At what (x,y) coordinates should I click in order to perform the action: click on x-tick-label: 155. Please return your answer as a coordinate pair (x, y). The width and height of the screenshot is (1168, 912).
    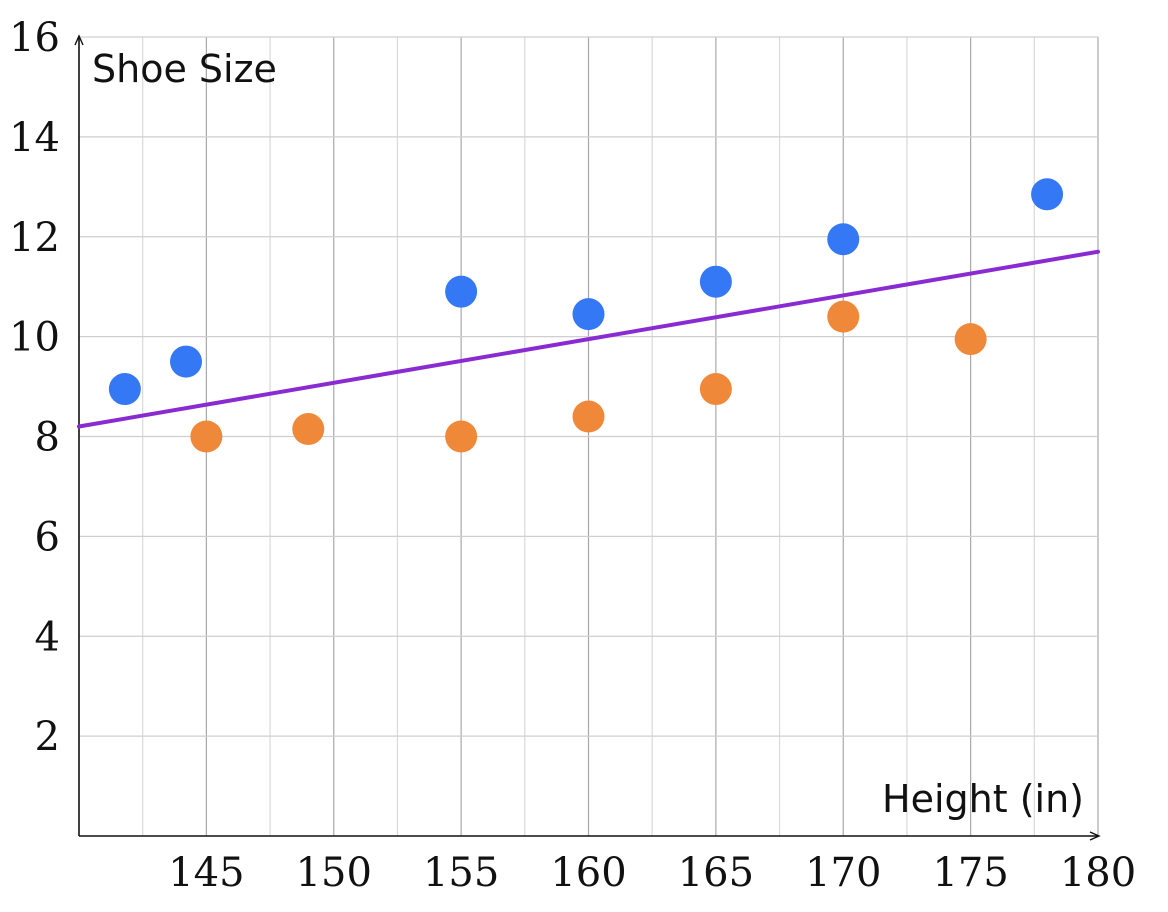
    Looking at the image, I should click on (461, 873).